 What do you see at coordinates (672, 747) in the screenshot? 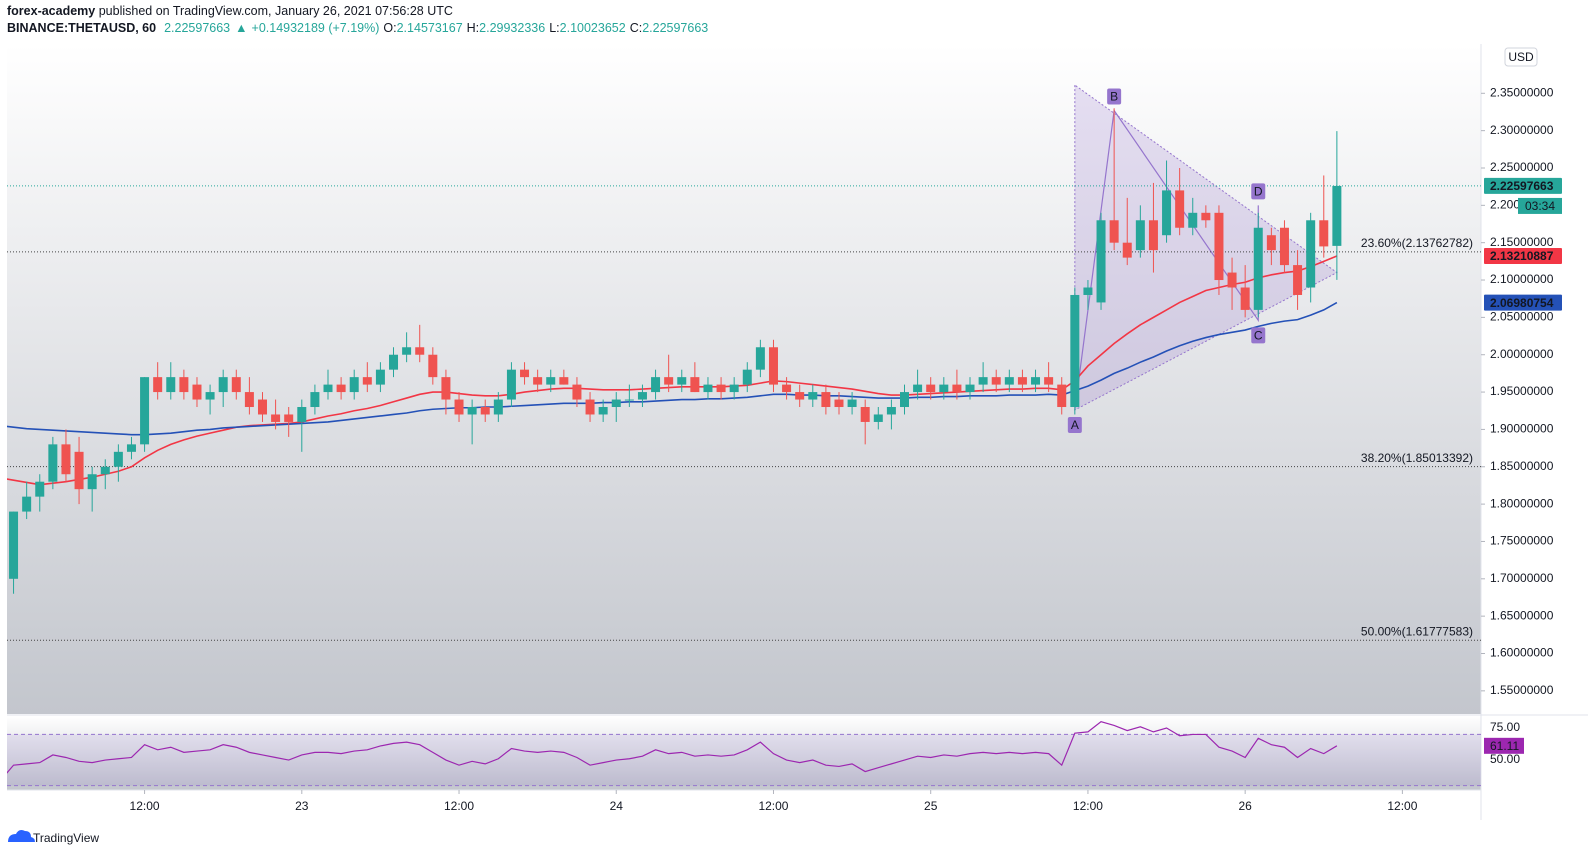
I see `rsi-line` at bounding box center [672, 747].